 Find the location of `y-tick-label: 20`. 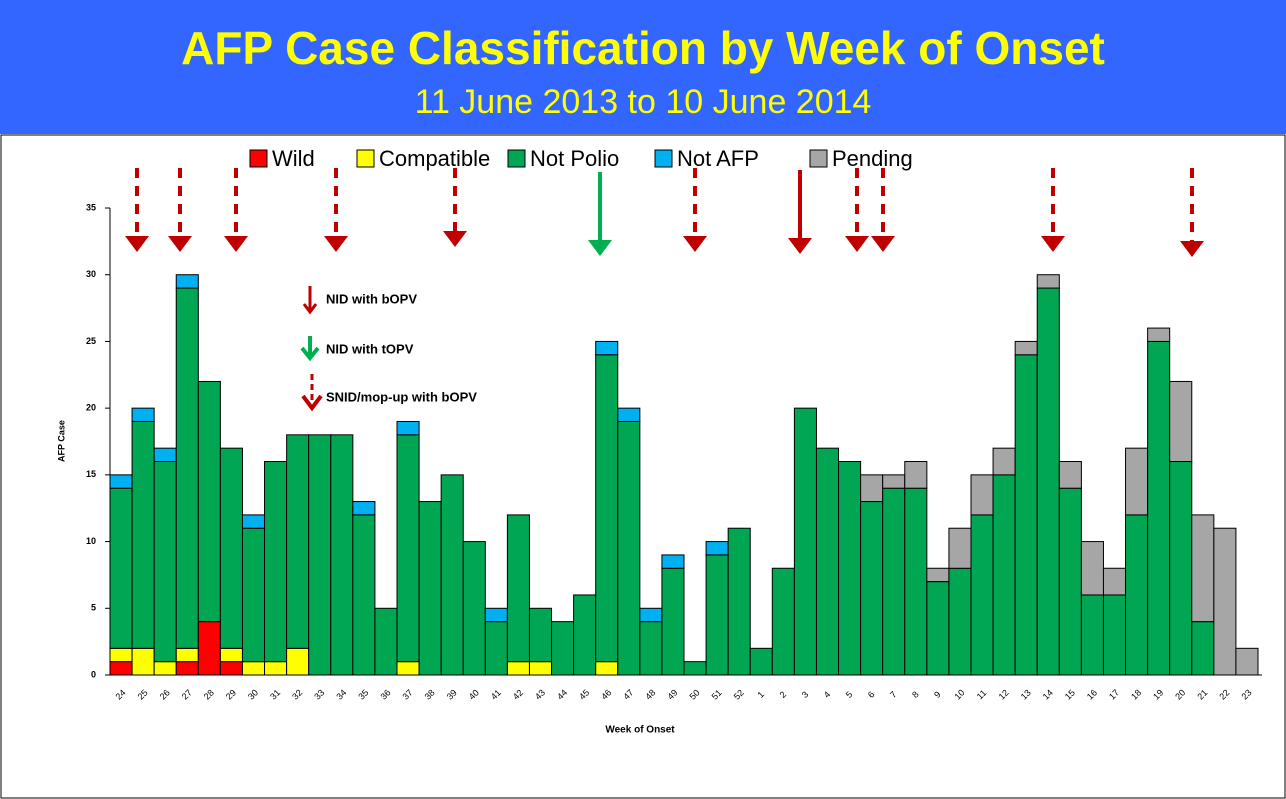

y-tick-label: 20 is located at coordinates (91, 408).